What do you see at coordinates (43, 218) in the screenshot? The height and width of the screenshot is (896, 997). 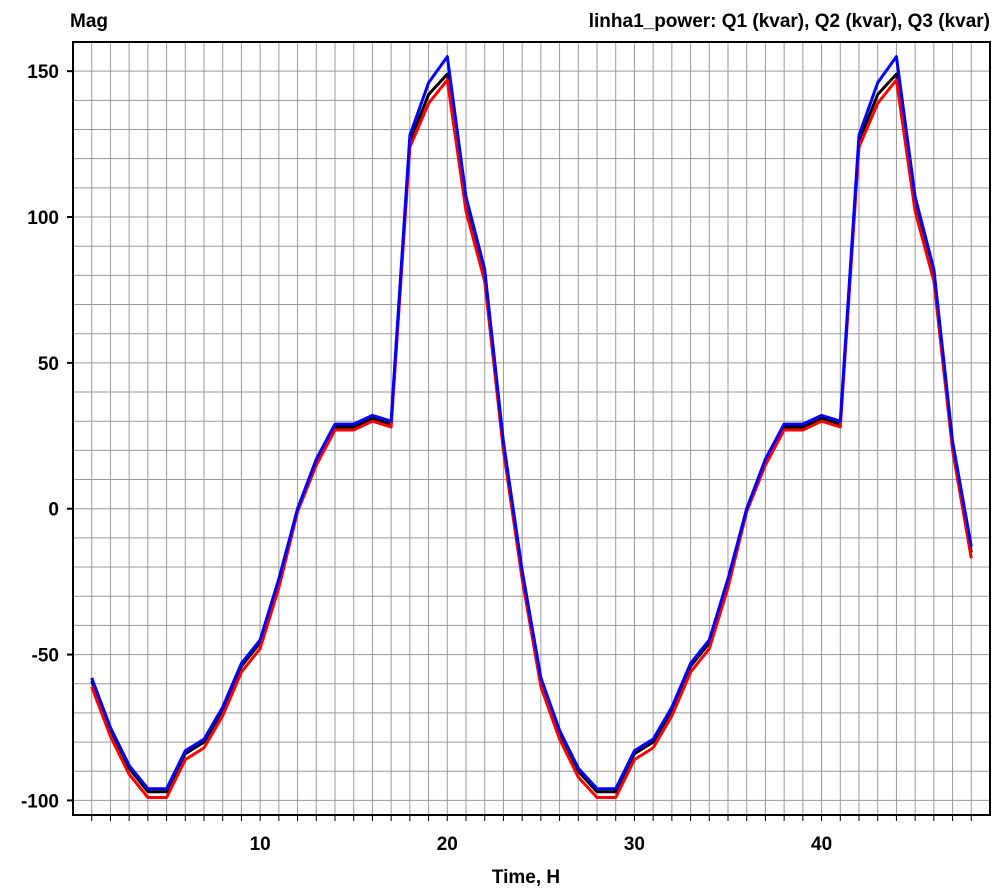 I see `y-tick-label: 100` at bounding box center [43, 218].